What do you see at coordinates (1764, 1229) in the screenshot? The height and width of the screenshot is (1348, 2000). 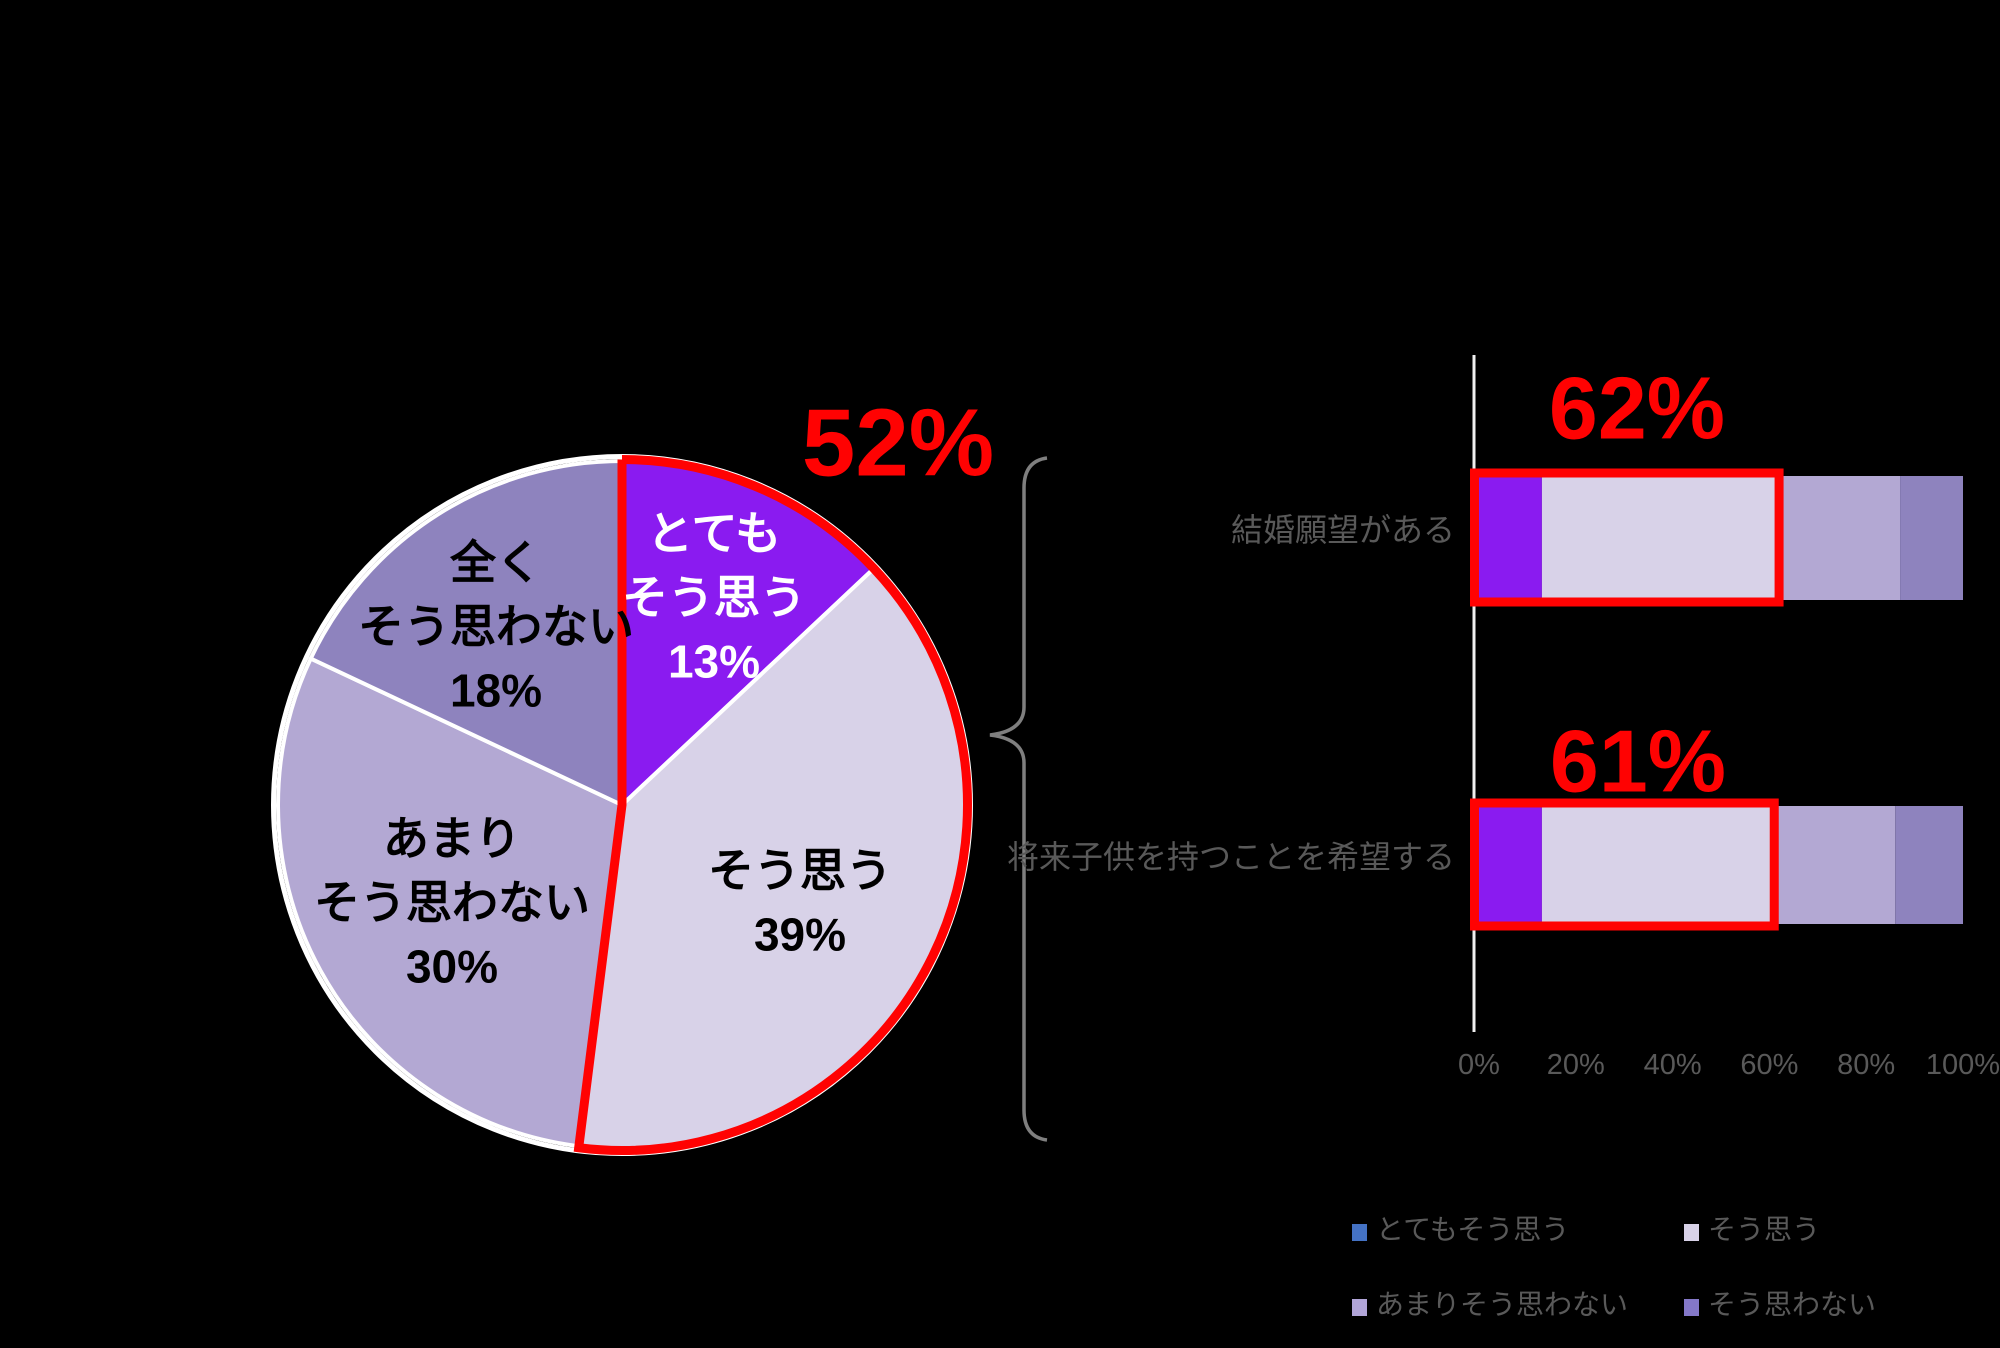 I see `legend-label-1: そう思う` at bounding box center [1764, 1229].